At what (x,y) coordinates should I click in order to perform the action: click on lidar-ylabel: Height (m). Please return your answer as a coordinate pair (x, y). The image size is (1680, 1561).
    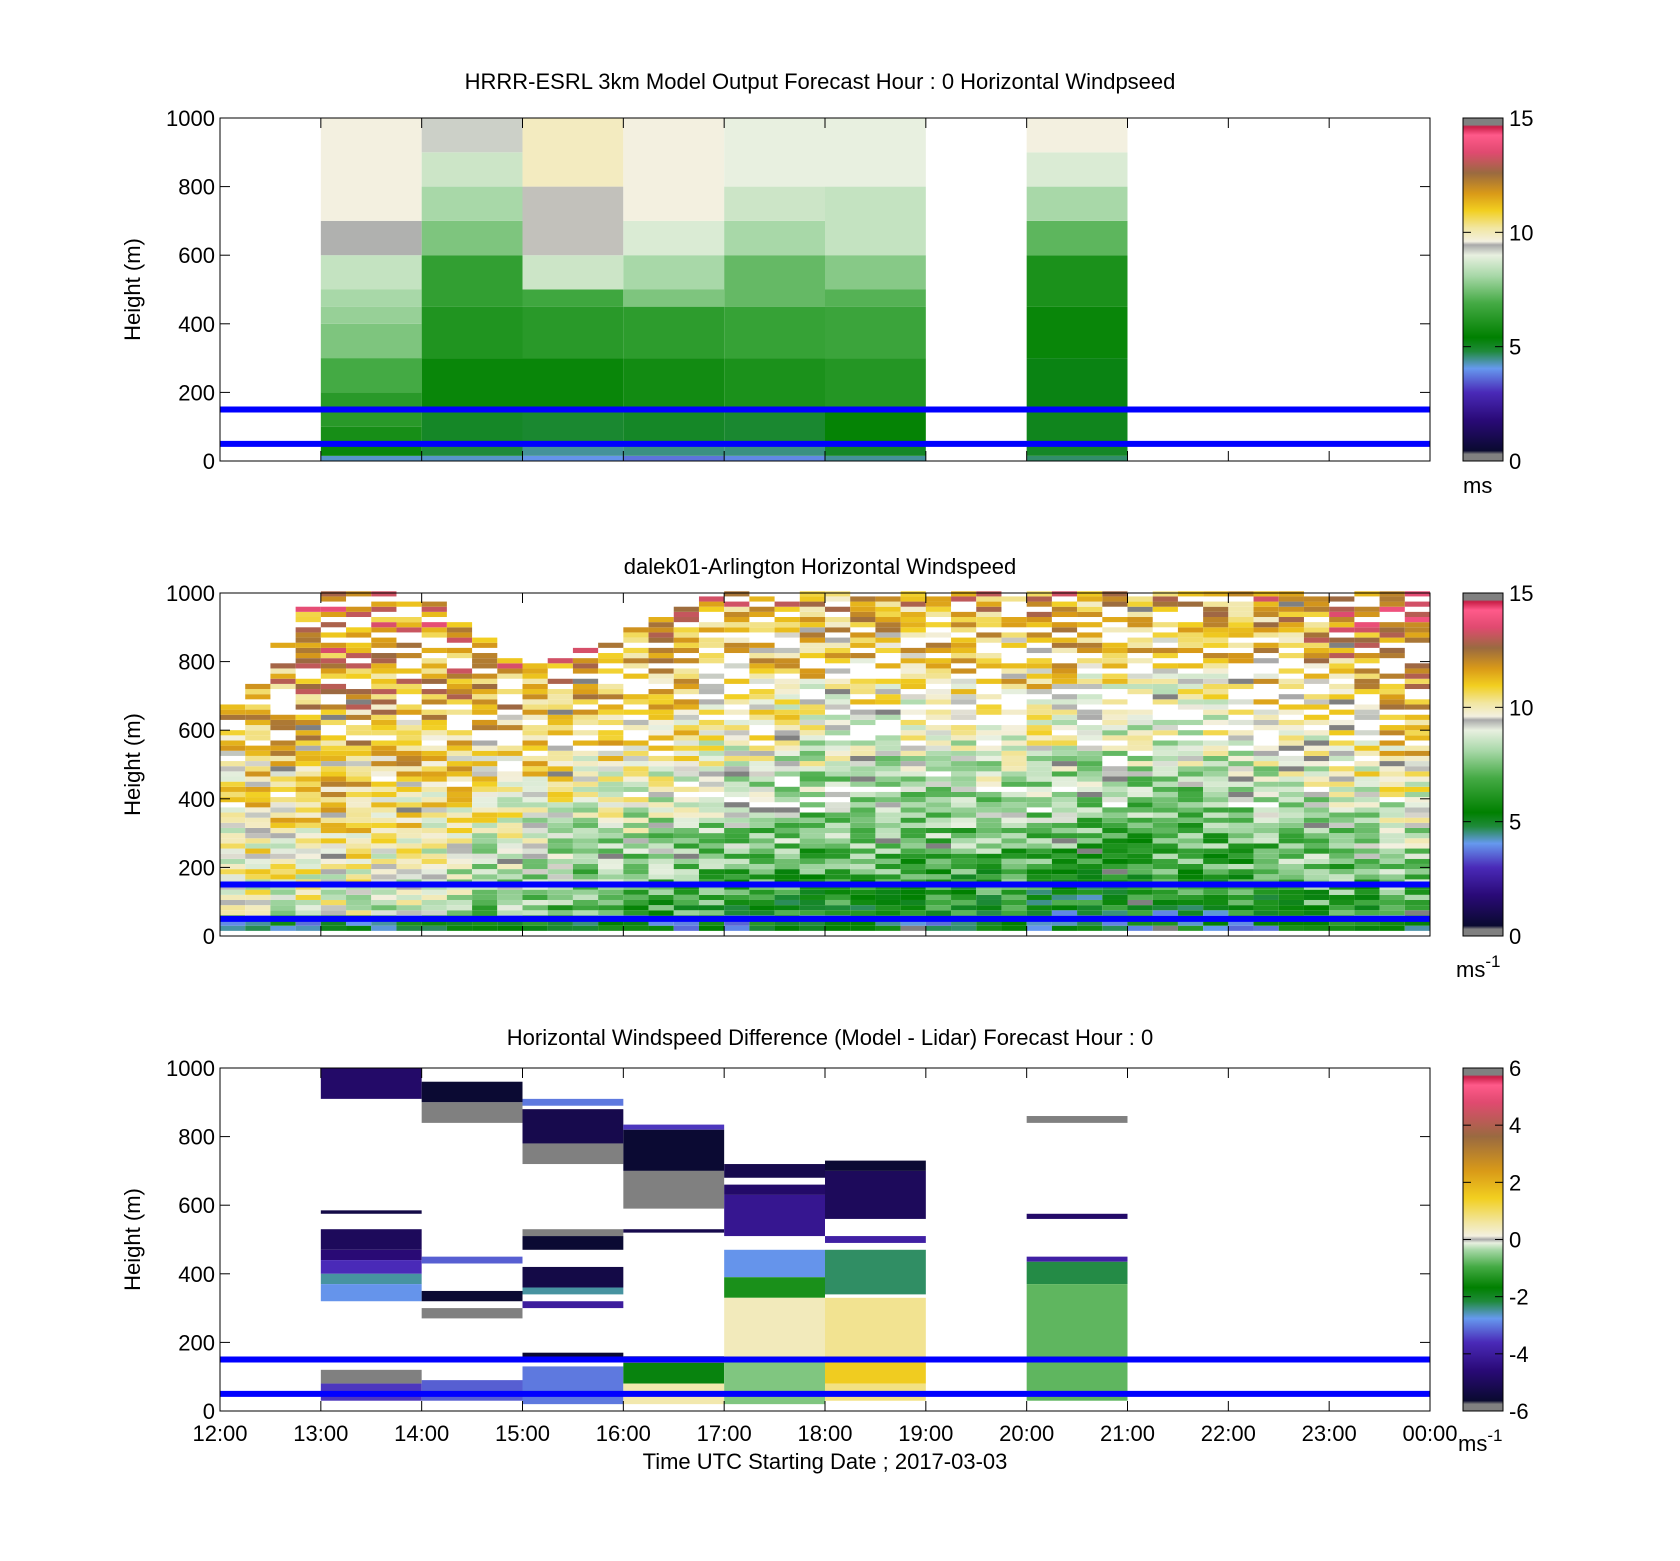
    Looking at the image, I should click on (132, 764).